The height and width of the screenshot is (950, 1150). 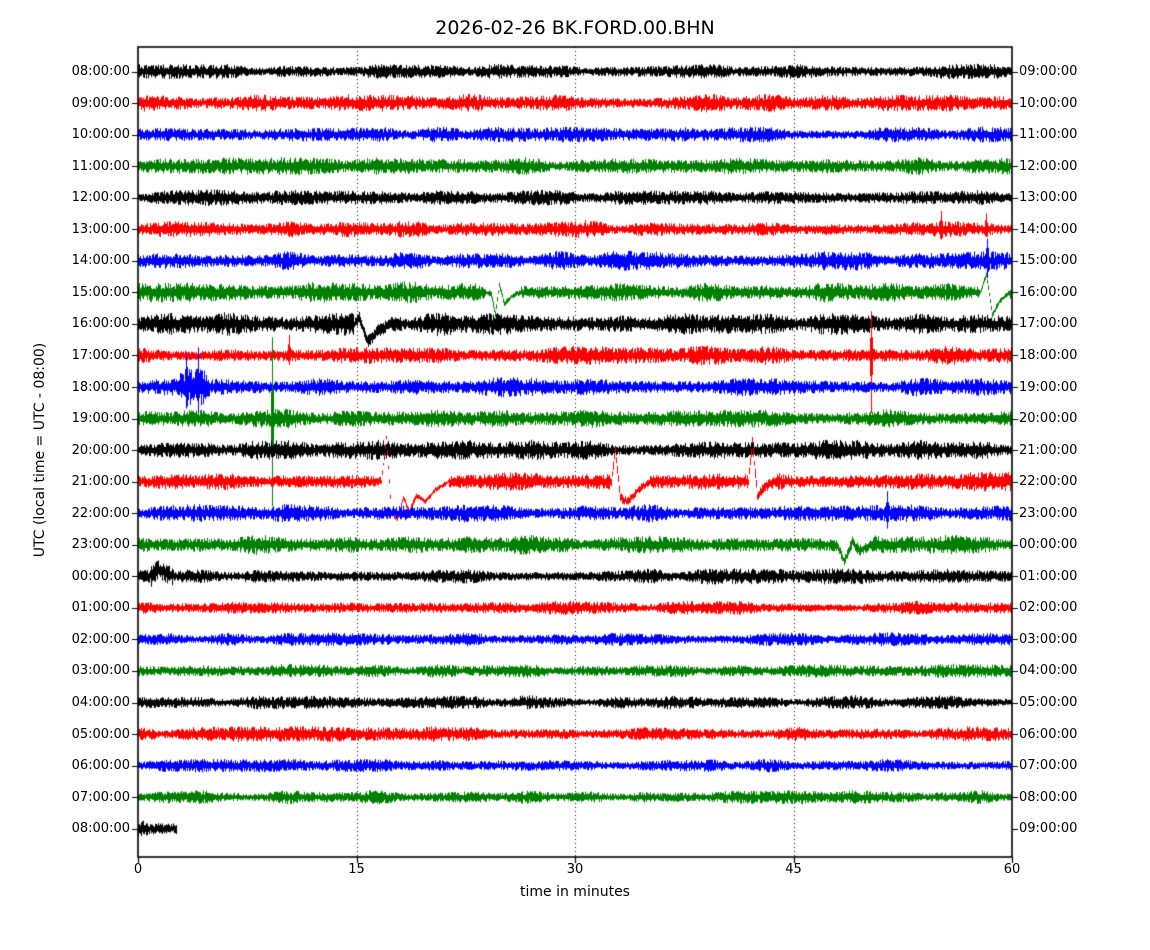 I want to click on local-tick-label: 13:00:00, so click(x=1048, y=198).